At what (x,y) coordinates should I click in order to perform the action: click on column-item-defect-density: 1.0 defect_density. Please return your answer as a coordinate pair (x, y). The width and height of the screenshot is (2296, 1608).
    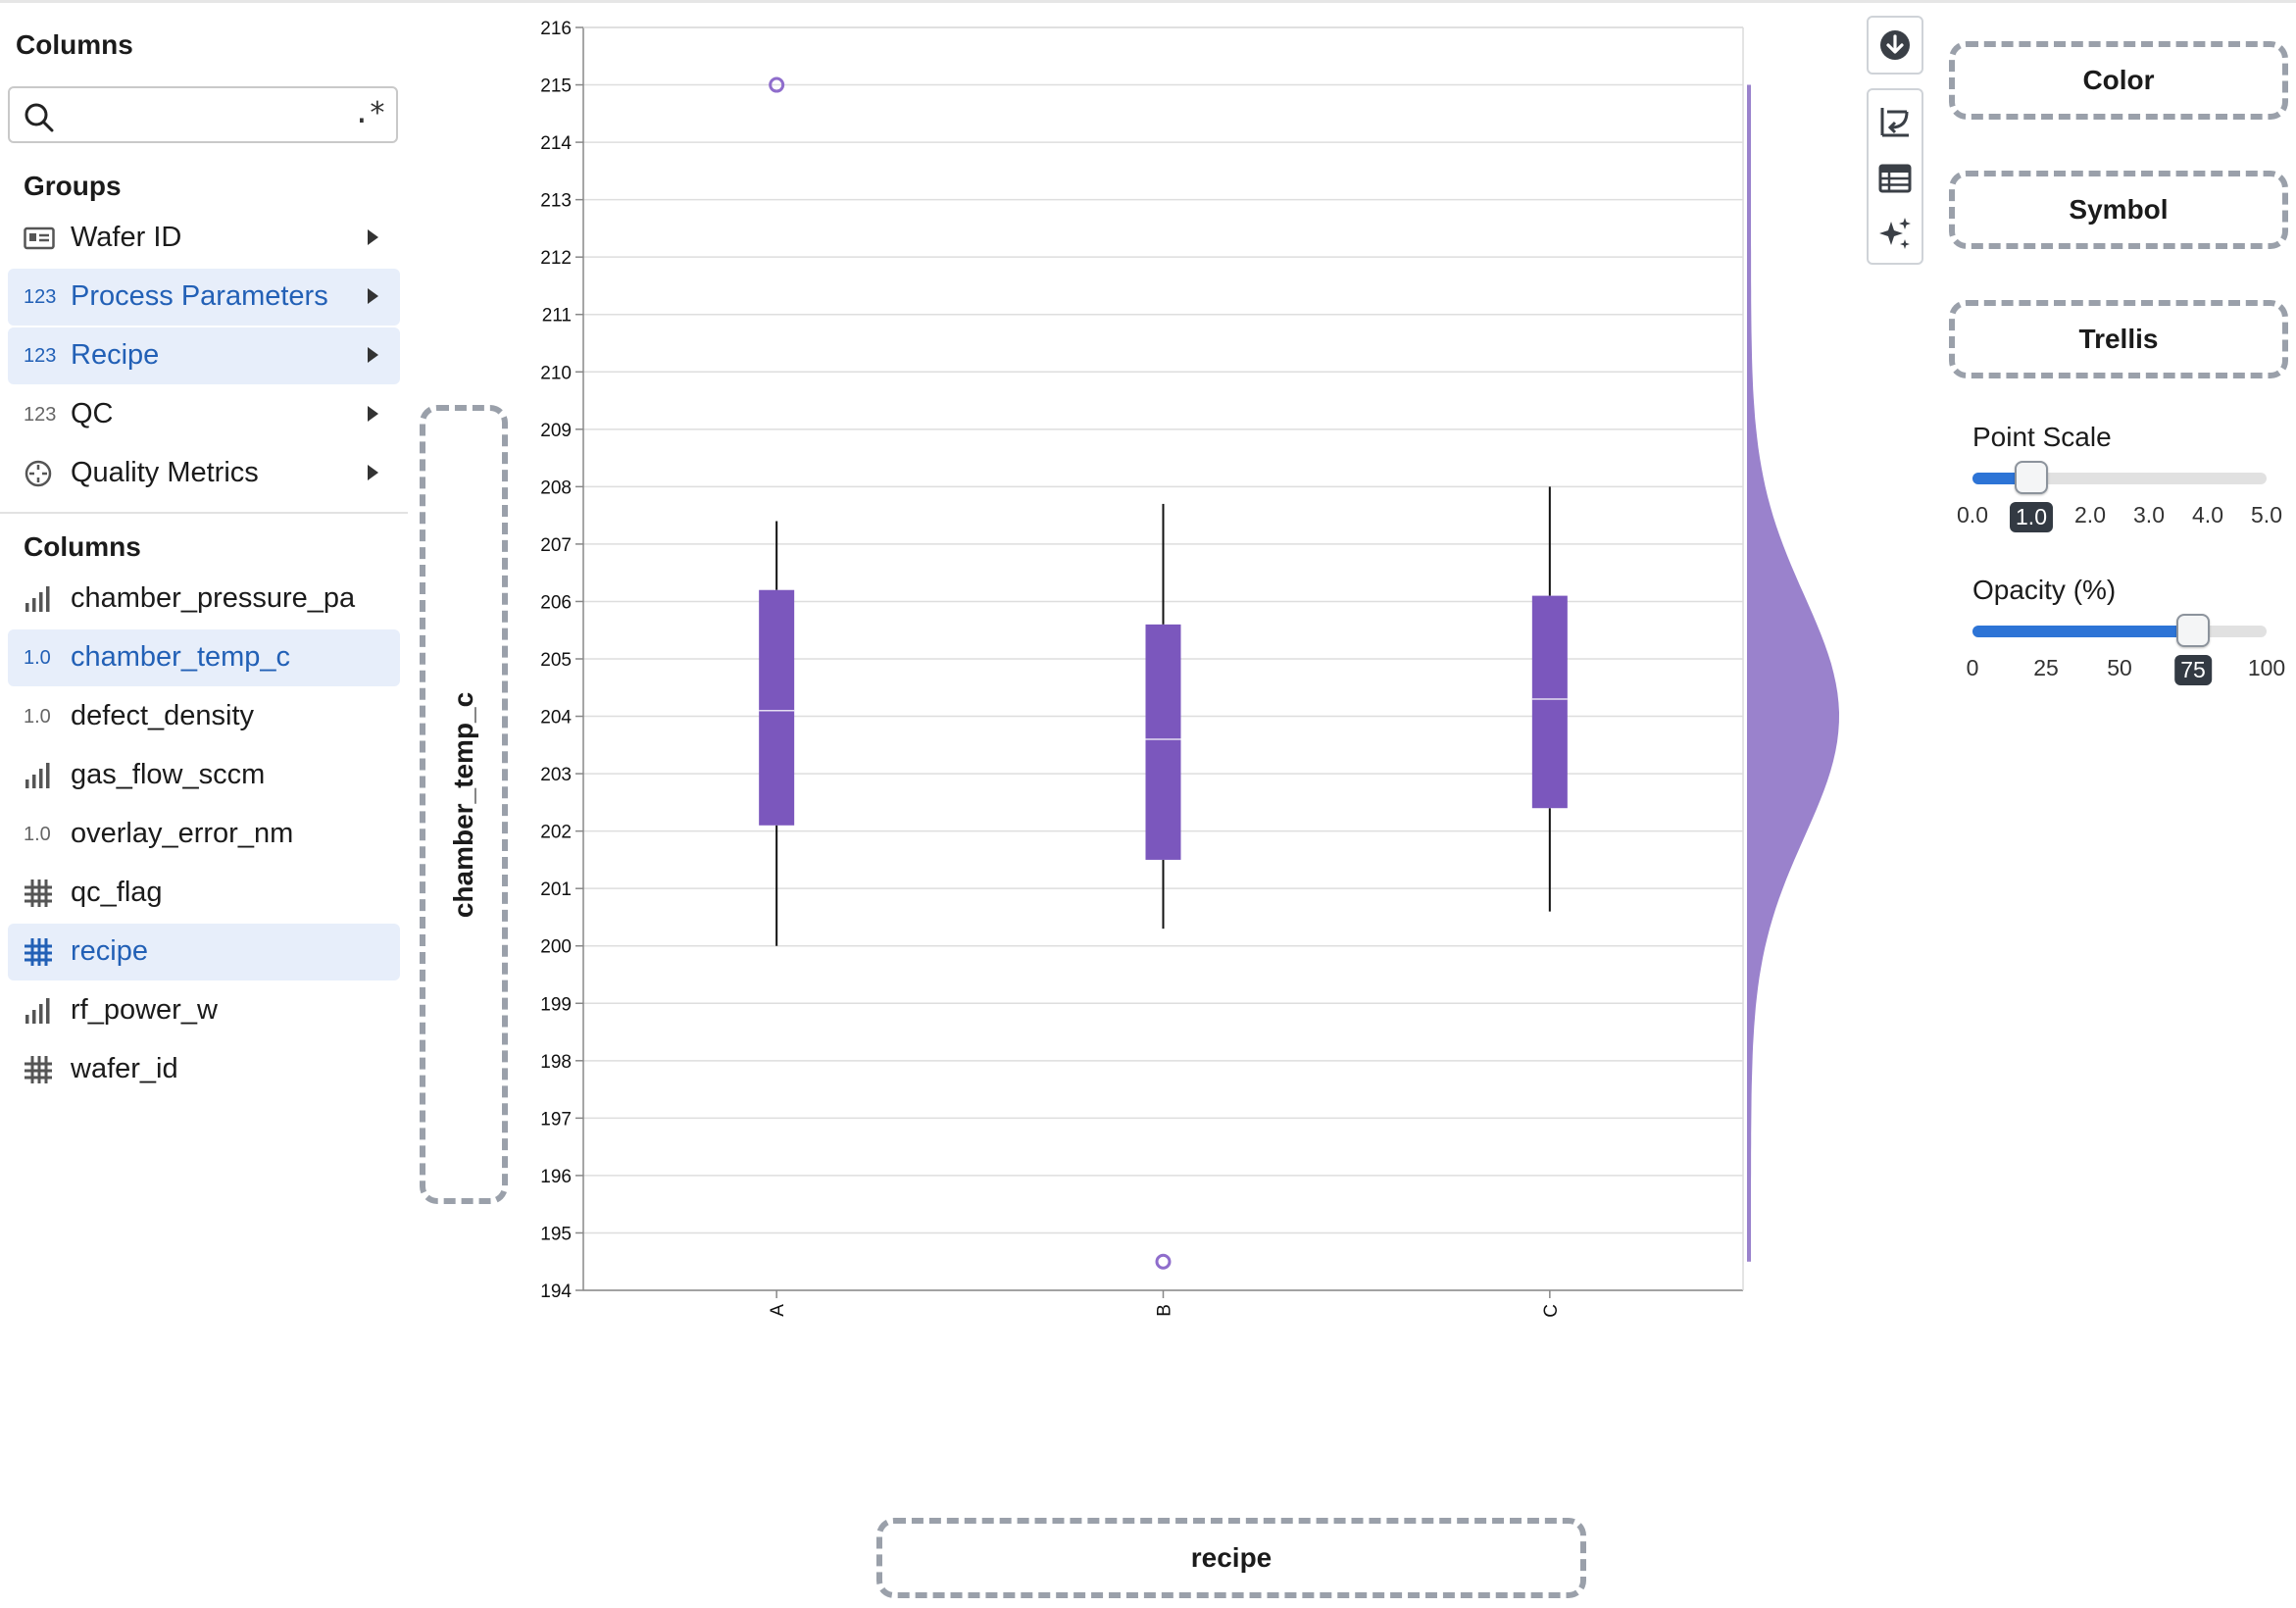
    Looking at the image, I should click on (204, 716).